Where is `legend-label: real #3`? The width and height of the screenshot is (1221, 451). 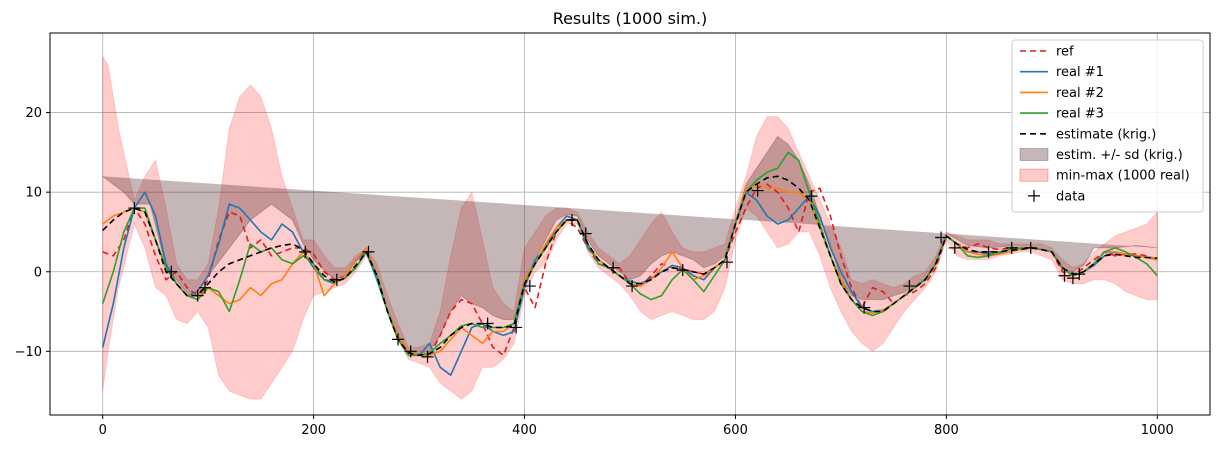
legend-label: real #3 is located at coordinates (1080, 114).